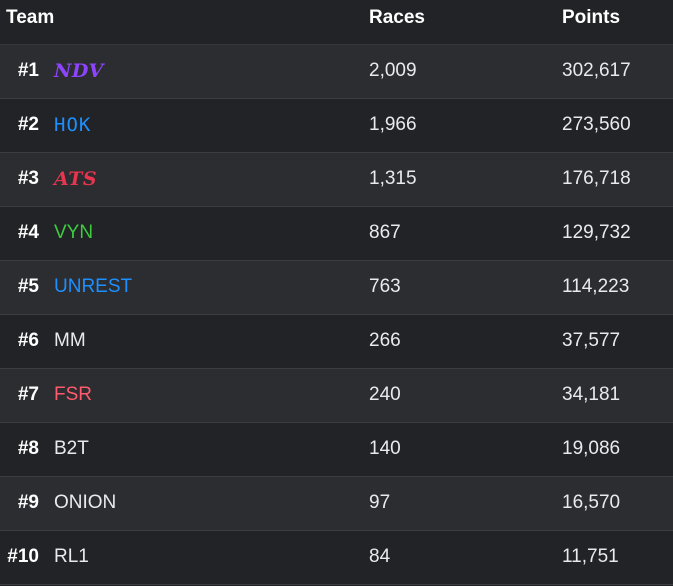 This screenshot has width=673, height=586. Describe the element at coordinates (76, 179) in the screenshot. I see `team-name-link: ATS` at that location.